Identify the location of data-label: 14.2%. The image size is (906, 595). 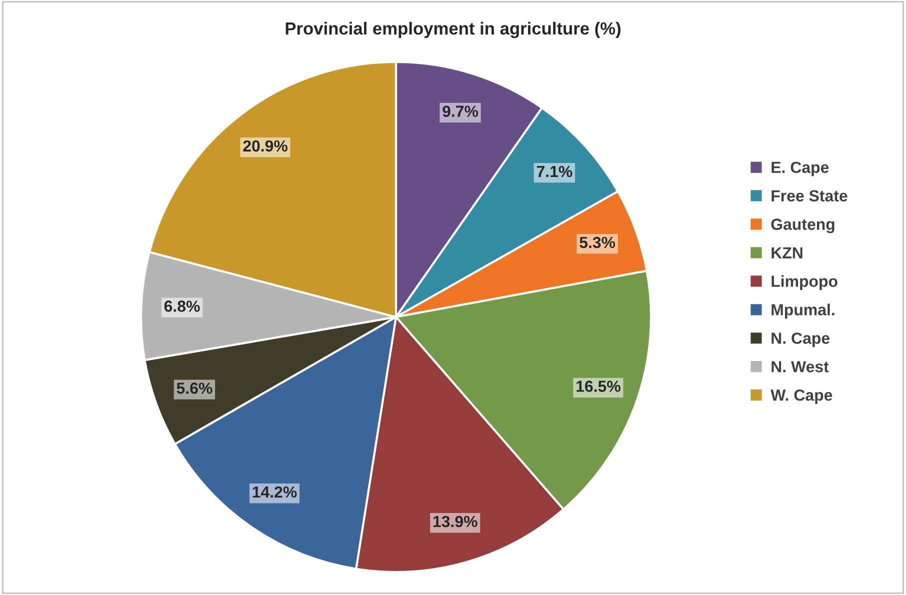
(274, 492).